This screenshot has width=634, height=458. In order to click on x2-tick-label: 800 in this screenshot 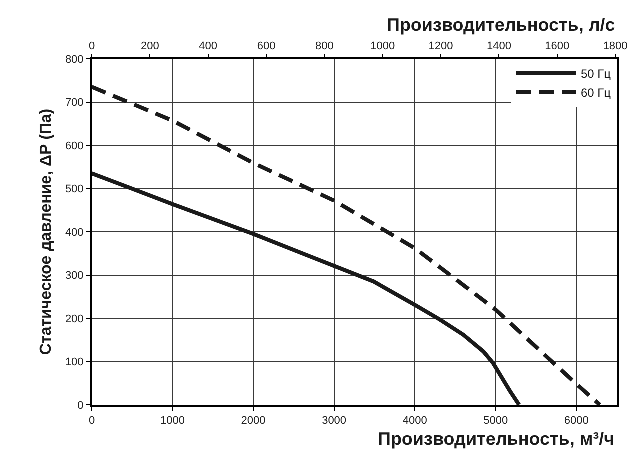, I will do `click(325, 46)`.